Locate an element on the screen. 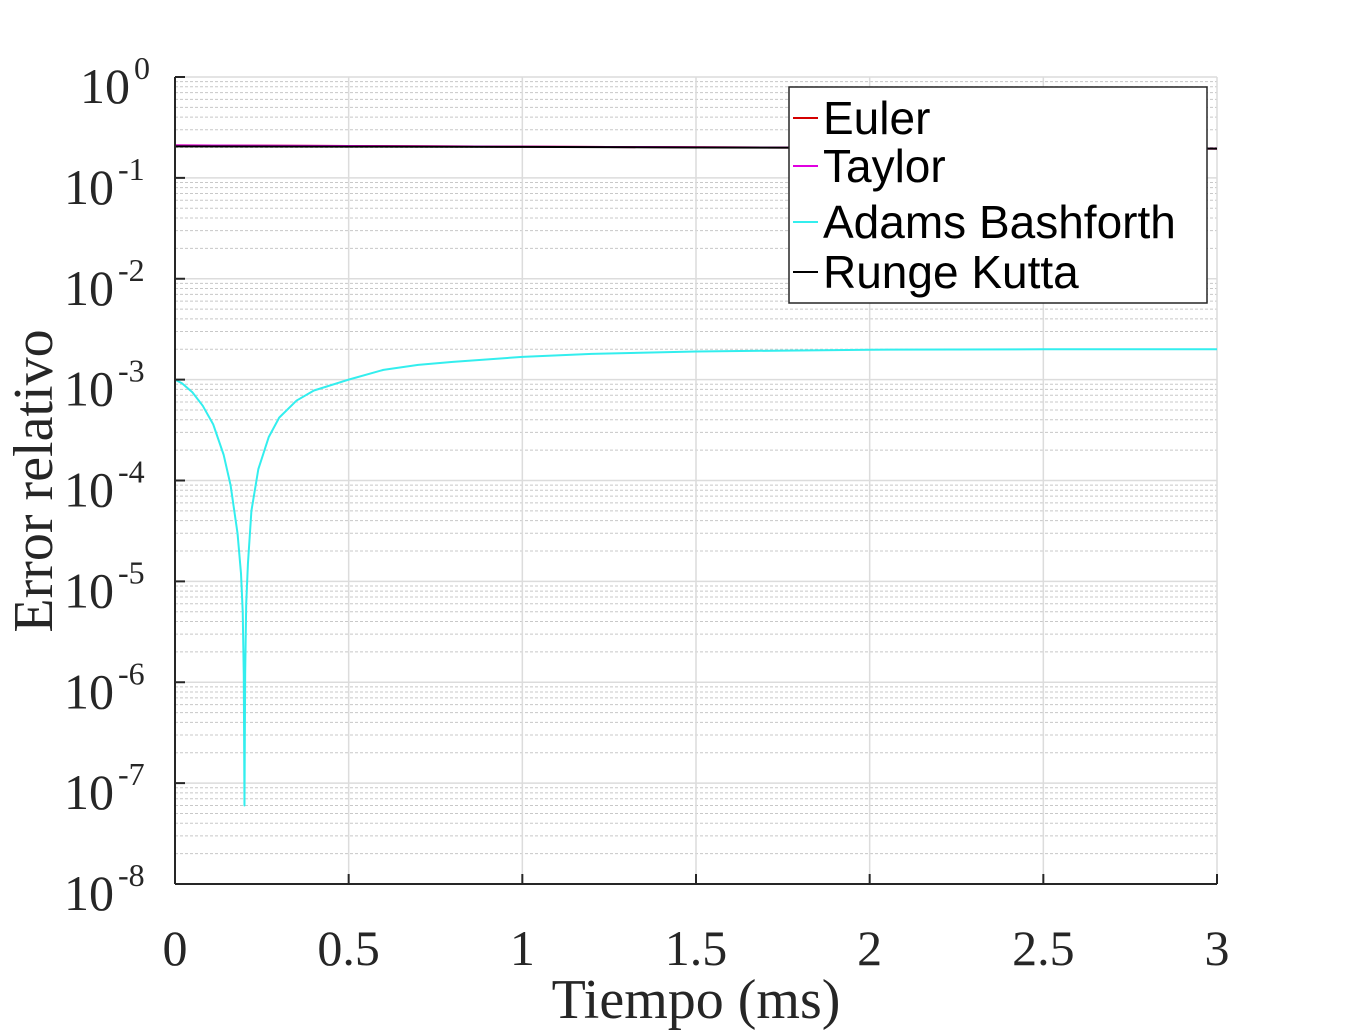 This screenshot has width=1345, height=1030. y-tick-label: 10 -1 is located at coordinates (104, 183).